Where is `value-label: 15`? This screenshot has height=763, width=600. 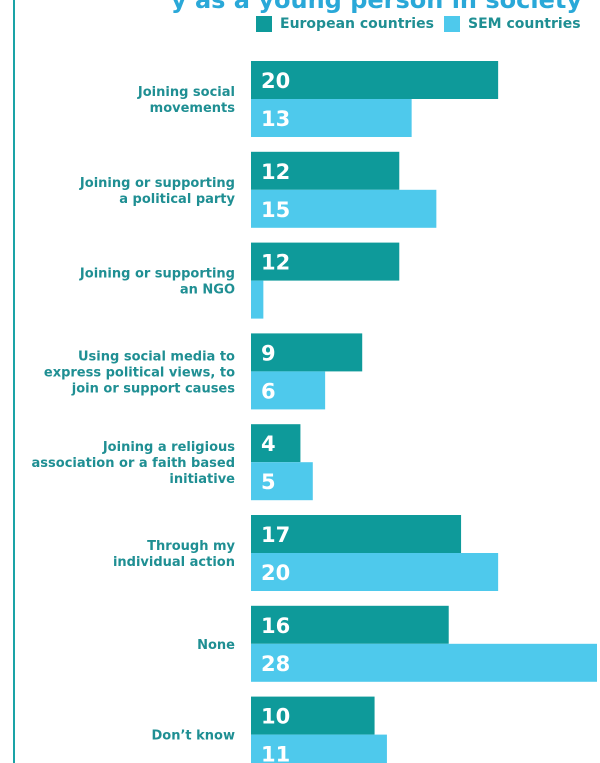
value-label: 15 is located at coordinates (275, 210).